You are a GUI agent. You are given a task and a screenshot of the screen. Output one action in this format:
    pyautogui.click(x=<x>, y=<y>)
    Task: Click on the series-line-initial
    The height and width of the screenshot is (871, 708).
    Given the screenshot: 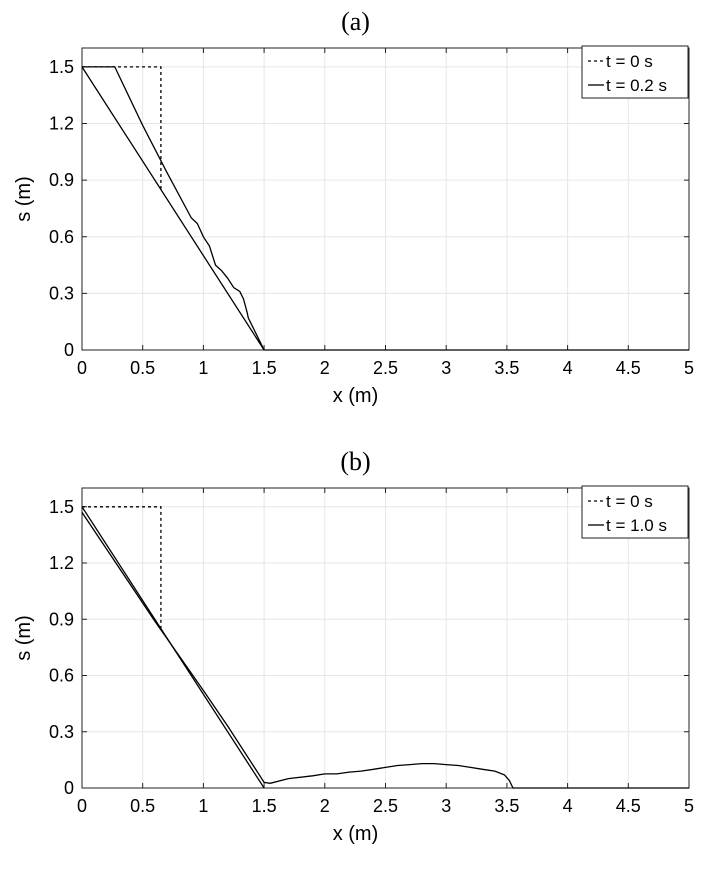 What is the action you would take?
    pyautogui.click(x=122, y=567)
    